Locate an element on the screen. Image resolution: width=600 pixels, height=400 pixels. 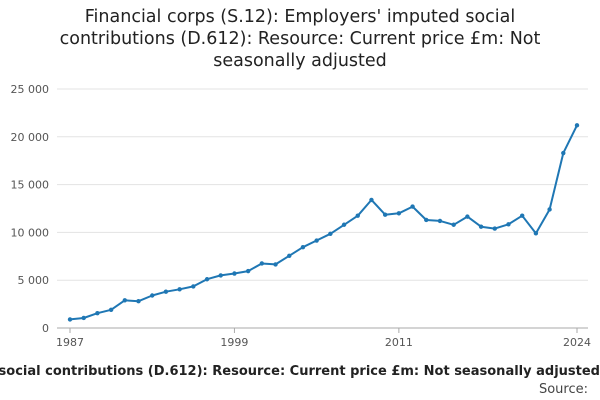
y-tick-label: 5 000 is located at coordinates (34, 280).